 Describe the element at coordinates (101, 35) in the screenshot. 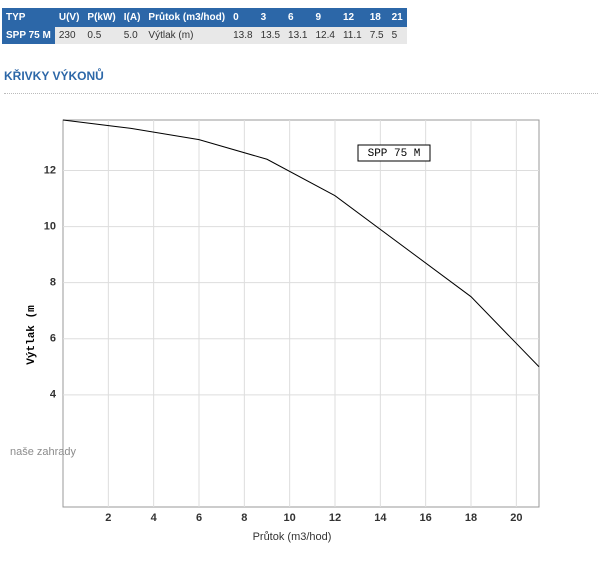

I see `table-cell: 0.5` at that location.